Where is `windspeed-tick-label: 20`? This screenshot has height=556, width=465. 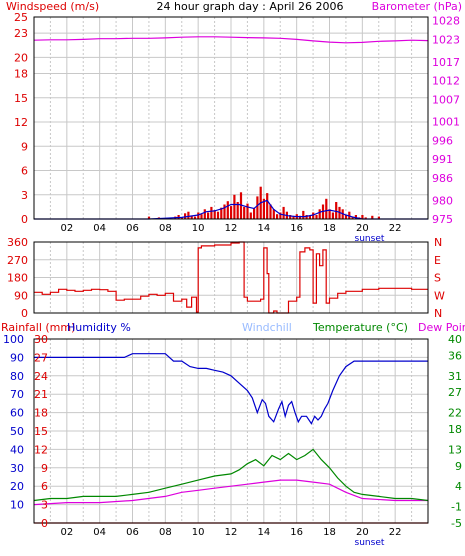 windspeed-tick-label: 20 is located at coordinates (21, 57).